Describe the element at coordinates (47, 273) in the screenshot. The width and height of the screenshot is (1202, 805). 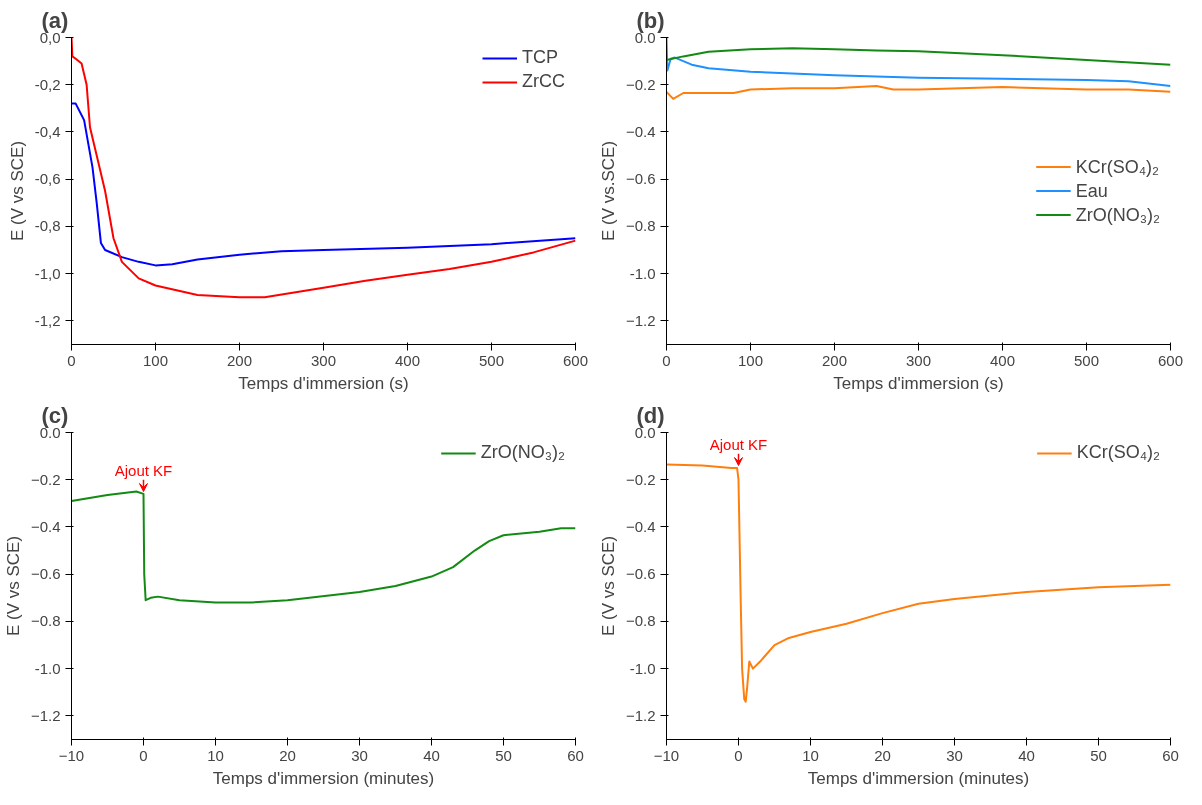
I see `y-tick-label: -1,0` at that location.